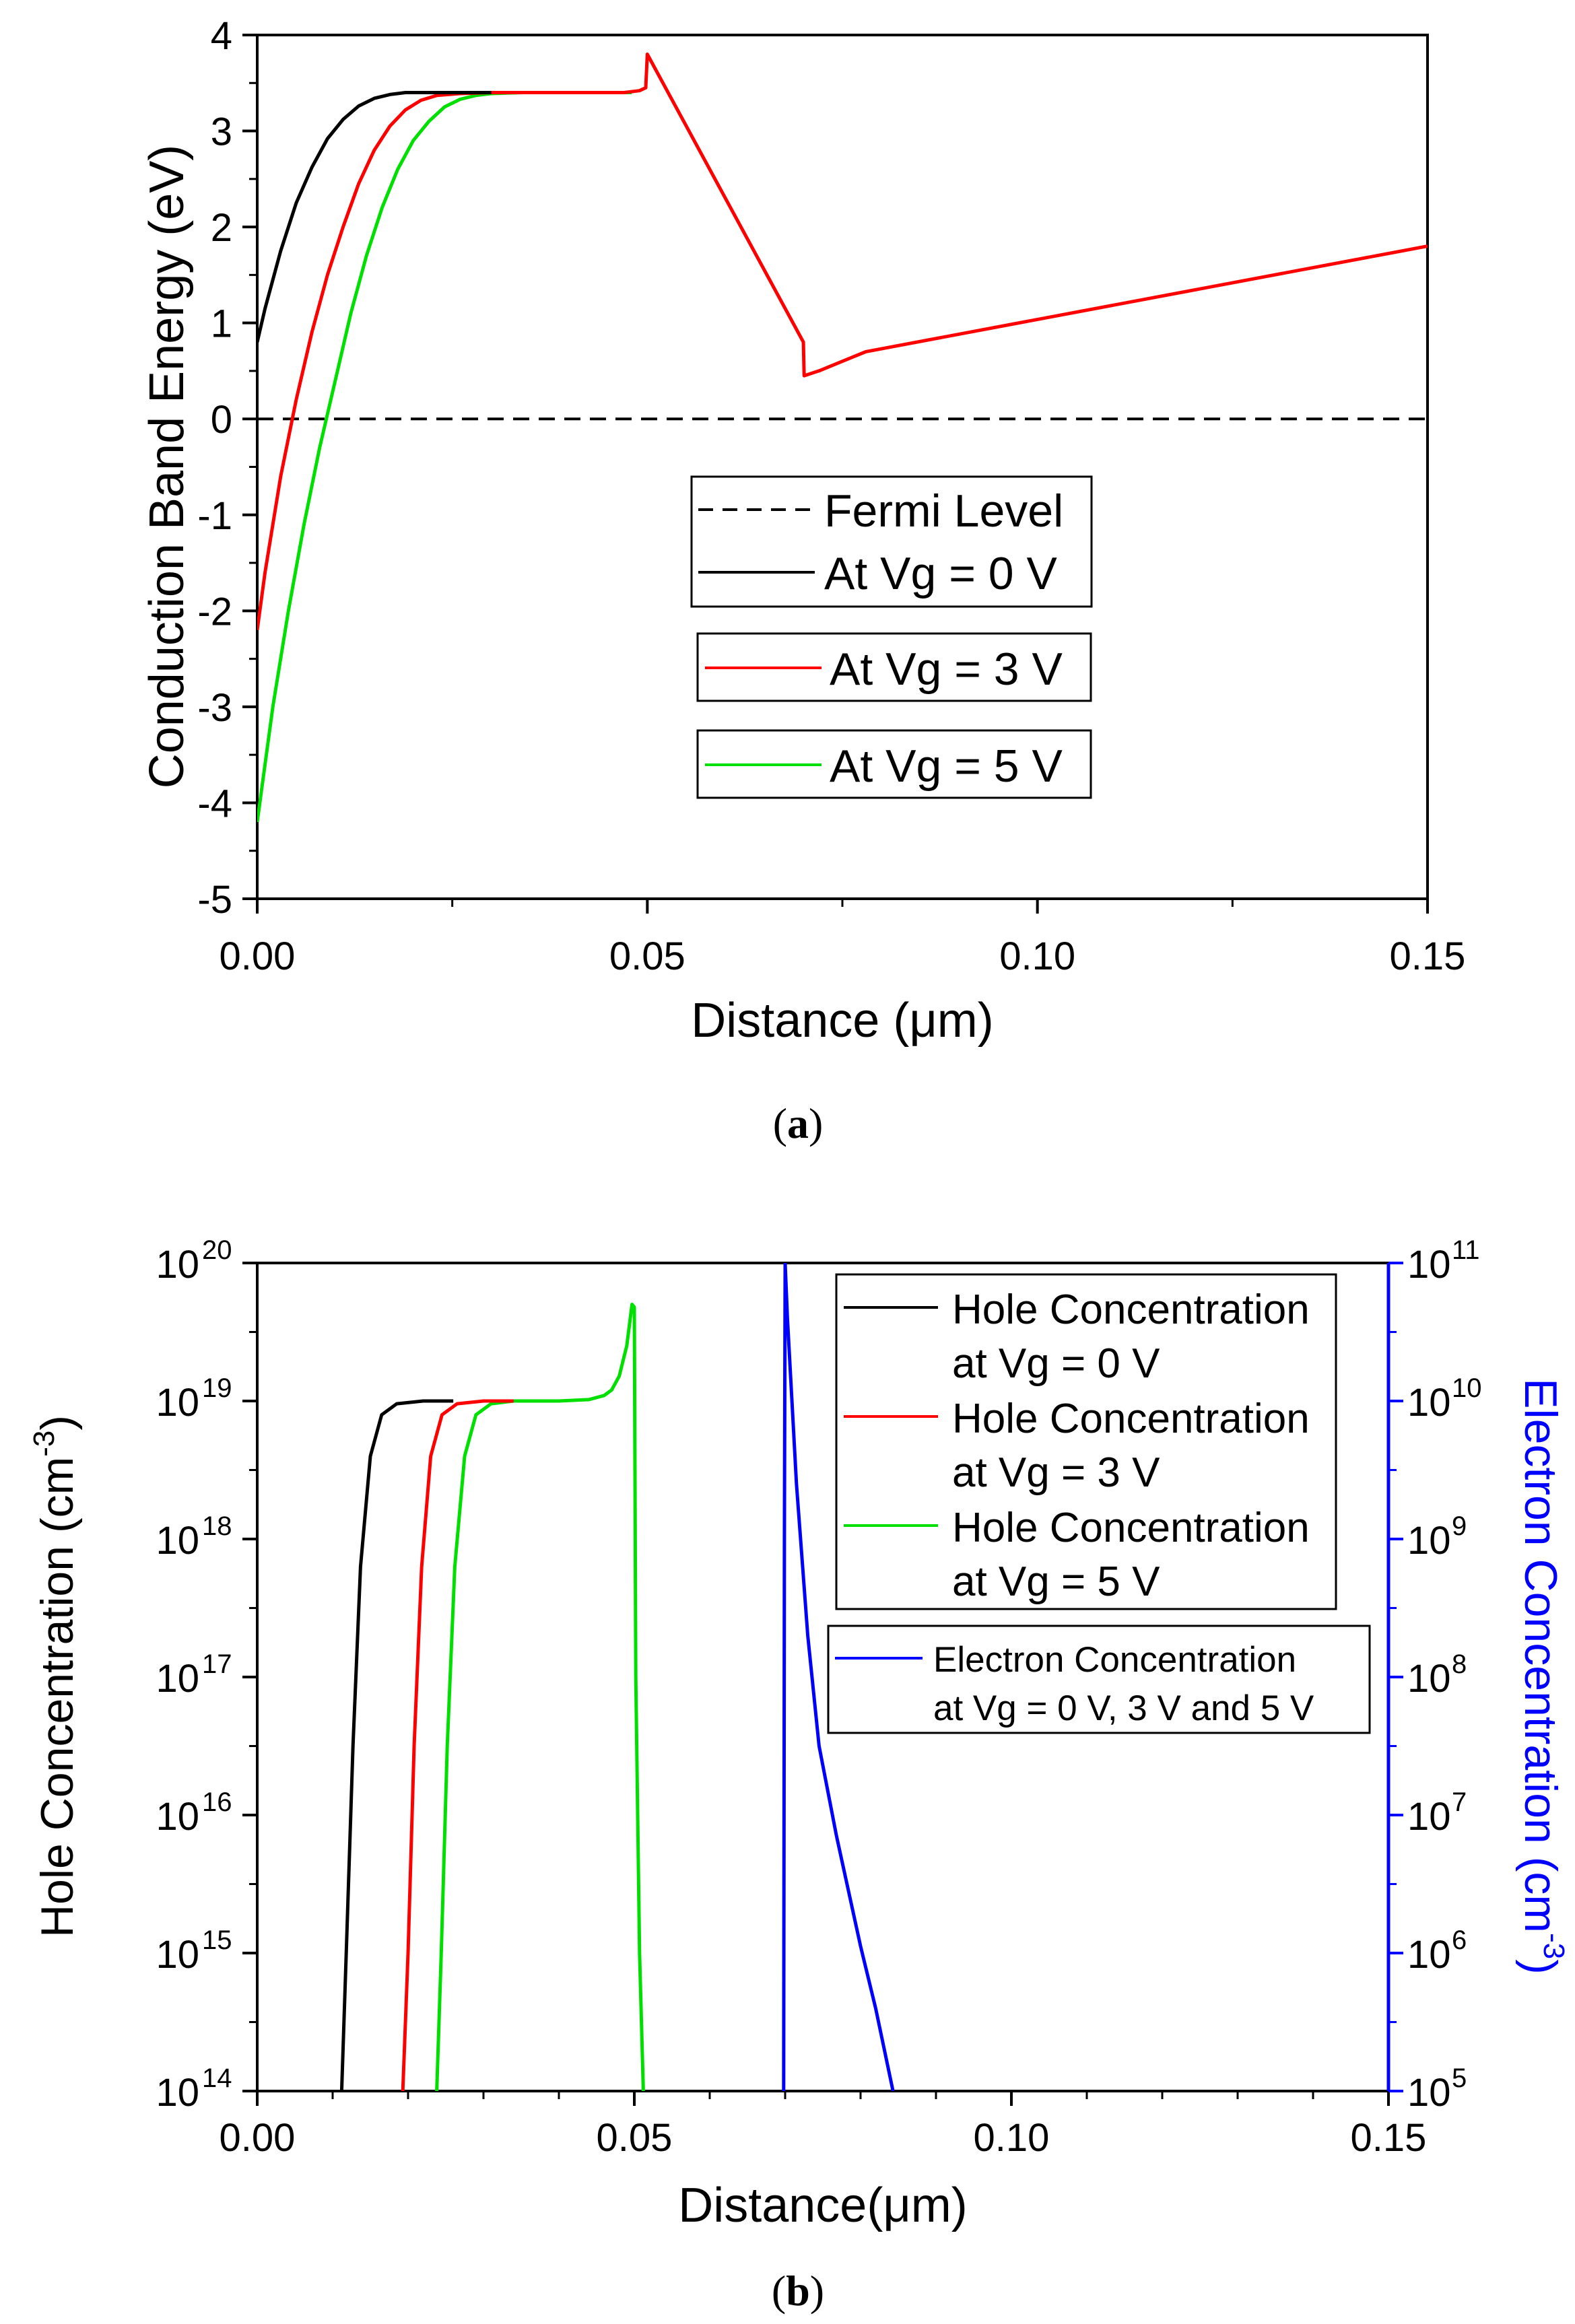 This screenshot has height=2324, width=1575. I want to click on chart-a-caption: (a), so click(798, 1123).